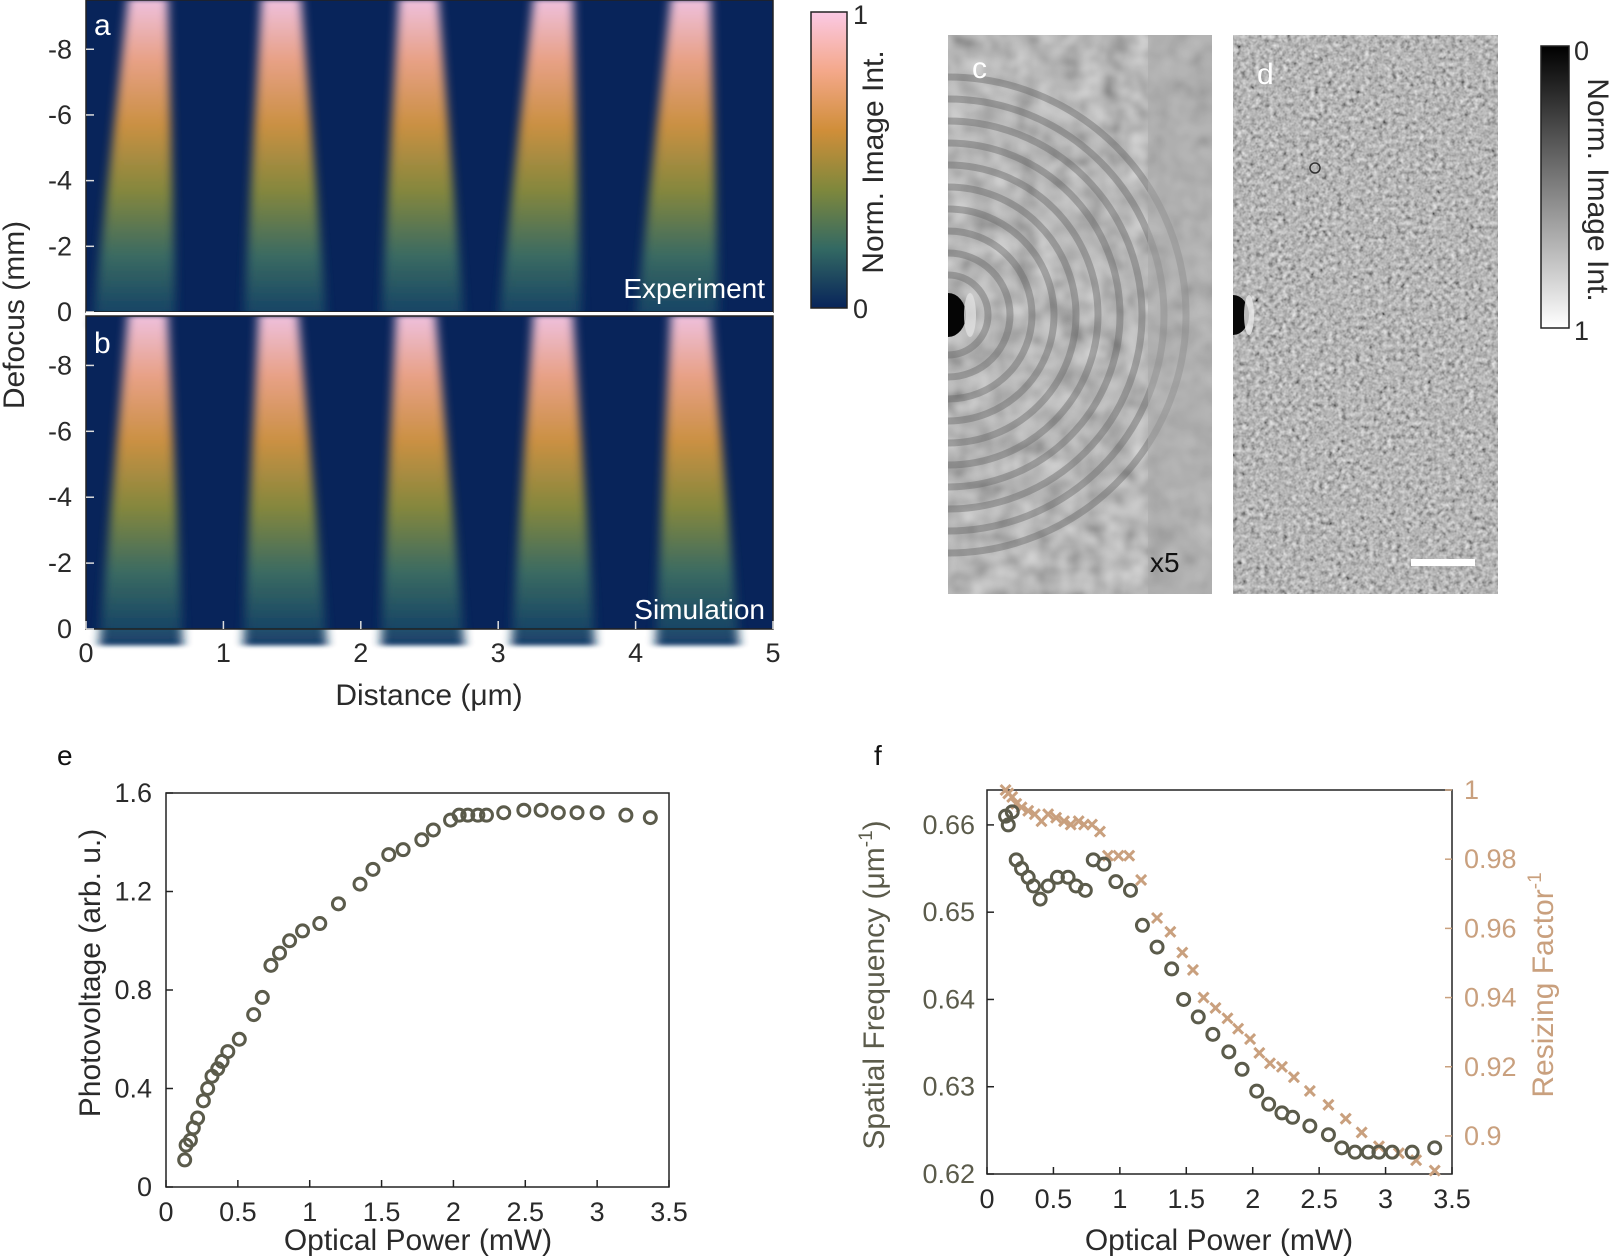 The height and width of the screenshot is (1259, 1612). I want to click on x-tick-label: 3.5, so click(669, 1212).